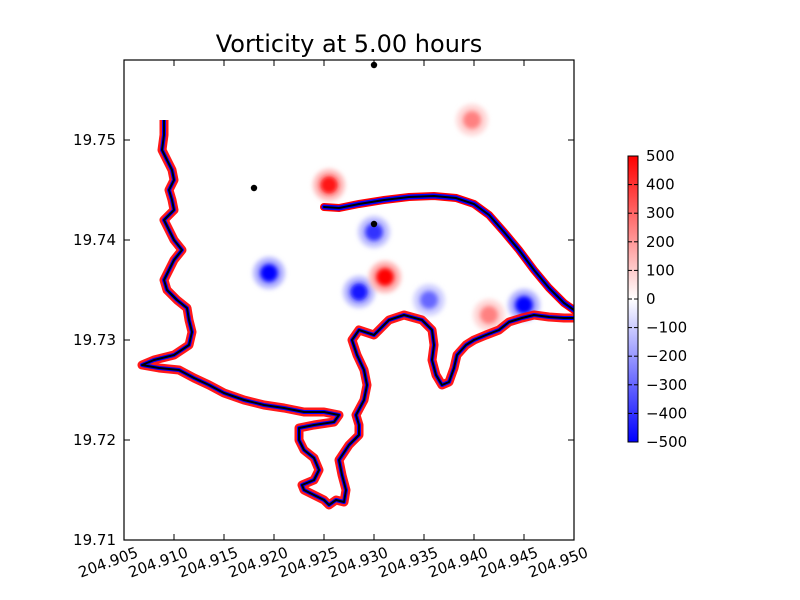  I want to click on colorbar-tick-label: 300, so click(660, 213).